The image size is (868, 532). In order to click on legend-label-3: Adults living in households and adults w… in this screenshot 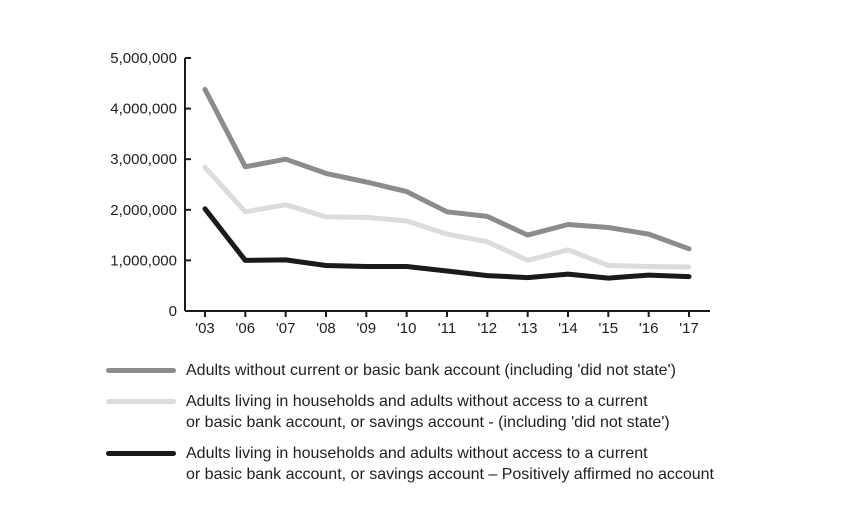, I will do `click(450, 464)`.